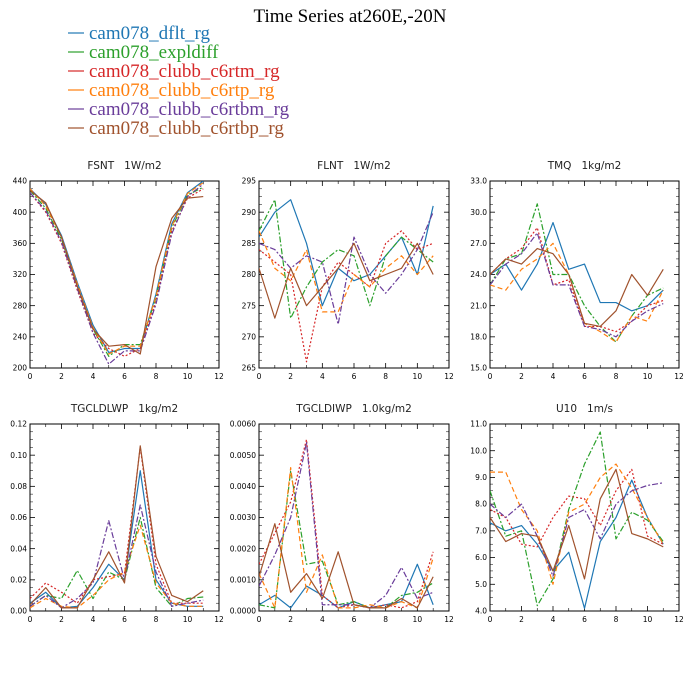 This screenshot has width=700, height=700. I want to click on y-tick-label: 0.08, so click(18, 486).